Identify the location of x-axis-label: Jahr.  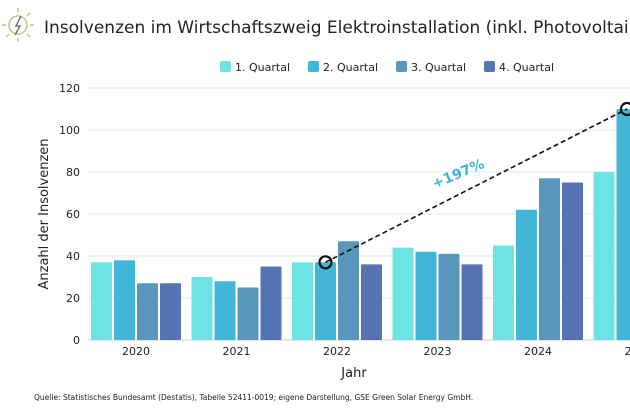
(353, 373).